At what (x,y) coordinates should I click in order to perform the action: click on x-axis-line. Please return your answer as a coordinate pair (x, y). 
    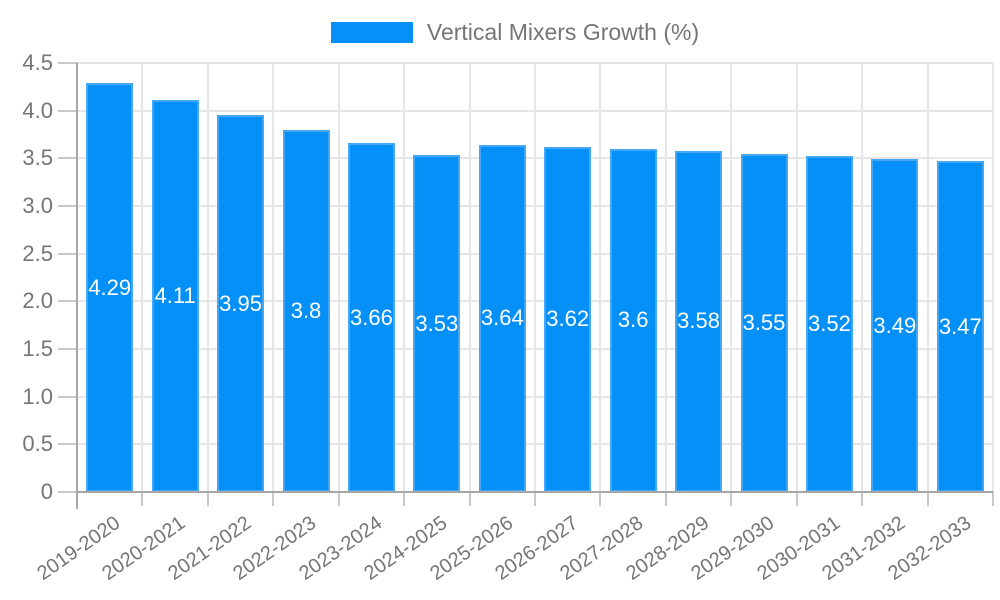
    Looking at the image, I should click on (535, 492).